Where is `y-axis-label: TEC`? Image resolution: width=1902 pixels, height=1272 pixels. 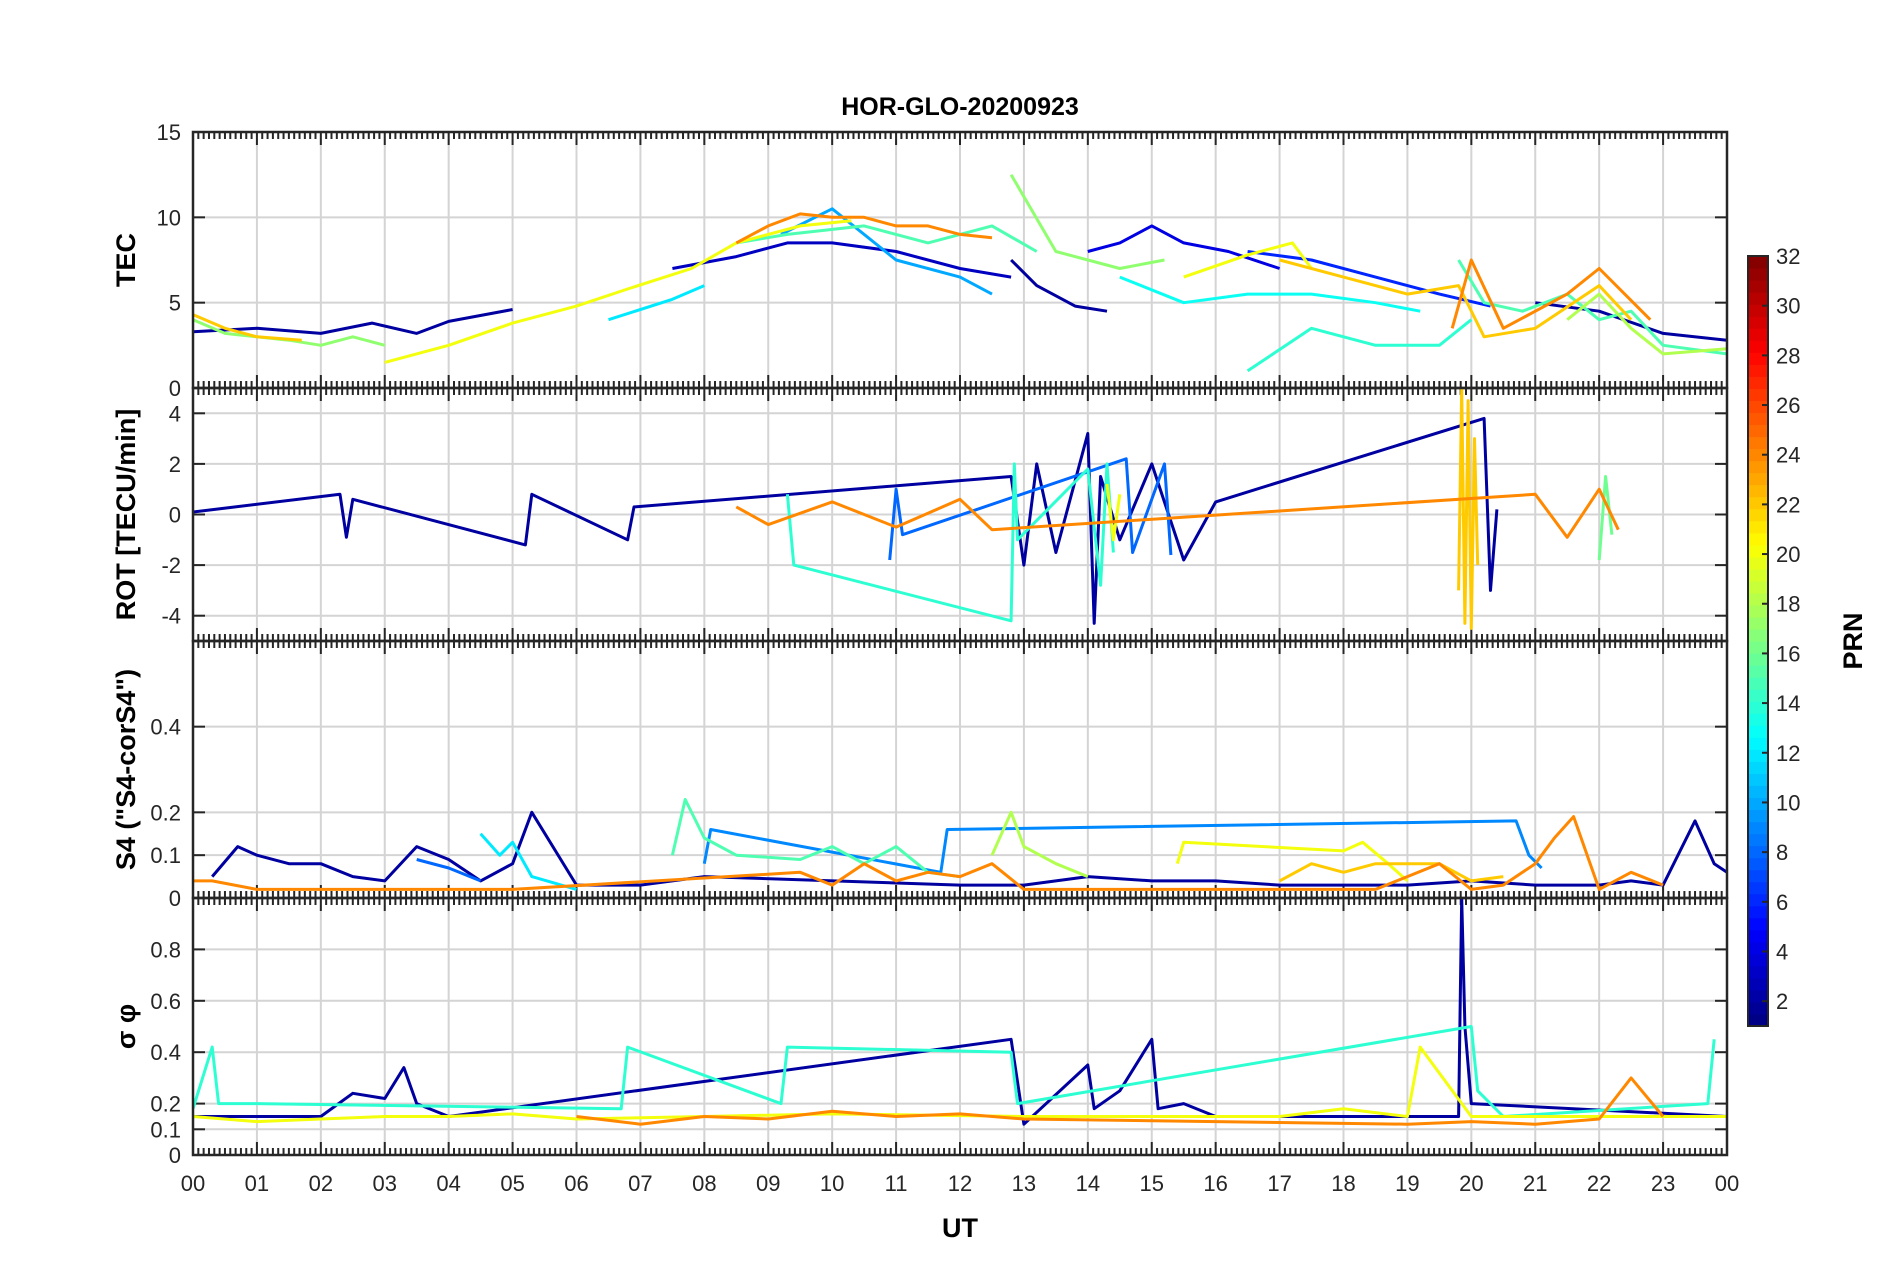 y-axis-label: TEC is located at coordinates (126, 260).